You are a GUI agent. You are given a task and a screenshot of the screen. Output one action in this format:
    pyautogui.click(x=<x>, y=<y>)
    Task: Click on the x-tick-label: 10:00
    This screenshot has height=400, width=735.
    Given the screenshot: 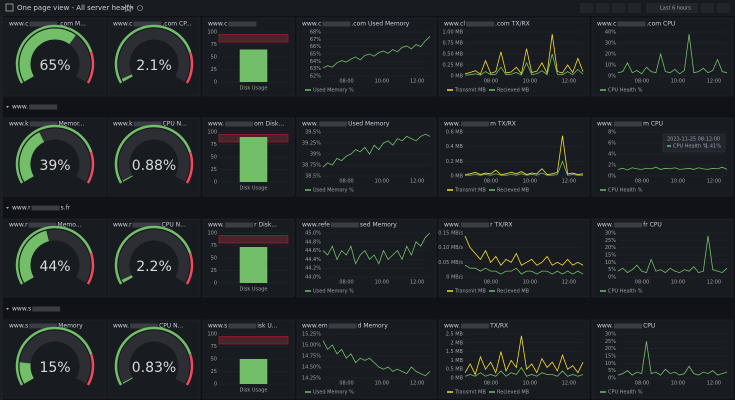 What is the action you would take?
    pyautogui.click(x=530, y=82)
    